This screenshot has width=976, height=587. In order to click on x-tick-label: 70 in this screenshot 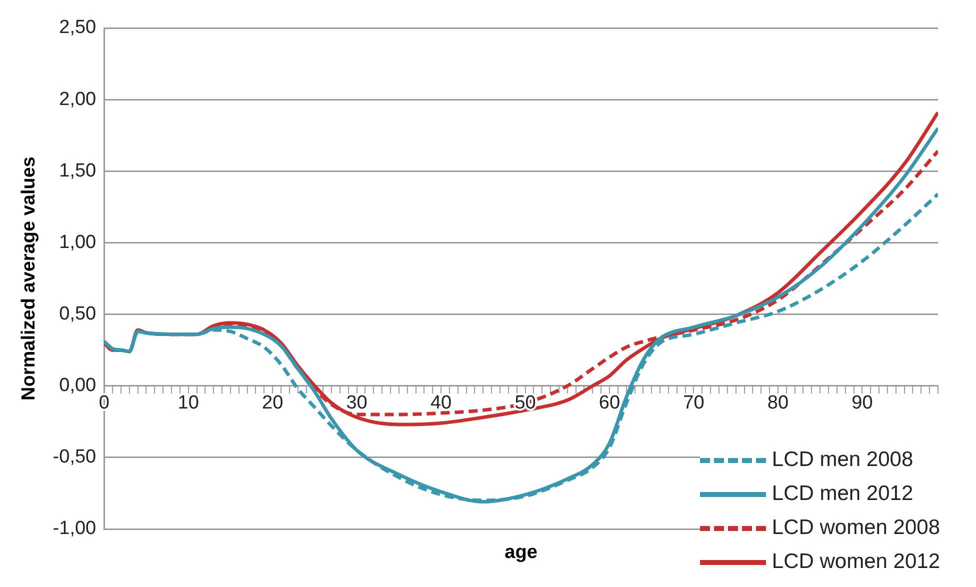, I will do `click(693, 403)`.